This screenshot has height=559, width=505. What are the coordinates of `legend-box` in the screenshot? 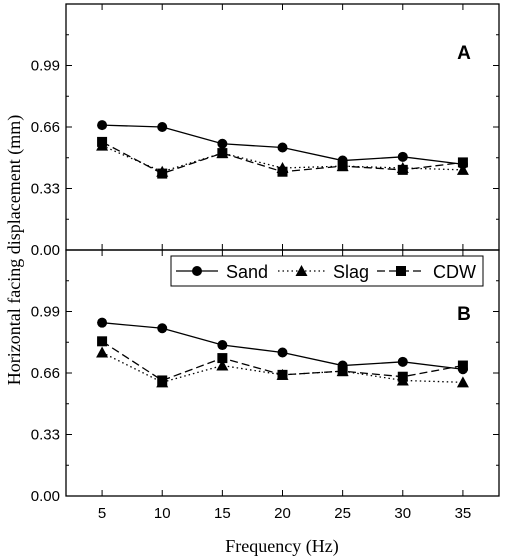 It's located at (327, 271).